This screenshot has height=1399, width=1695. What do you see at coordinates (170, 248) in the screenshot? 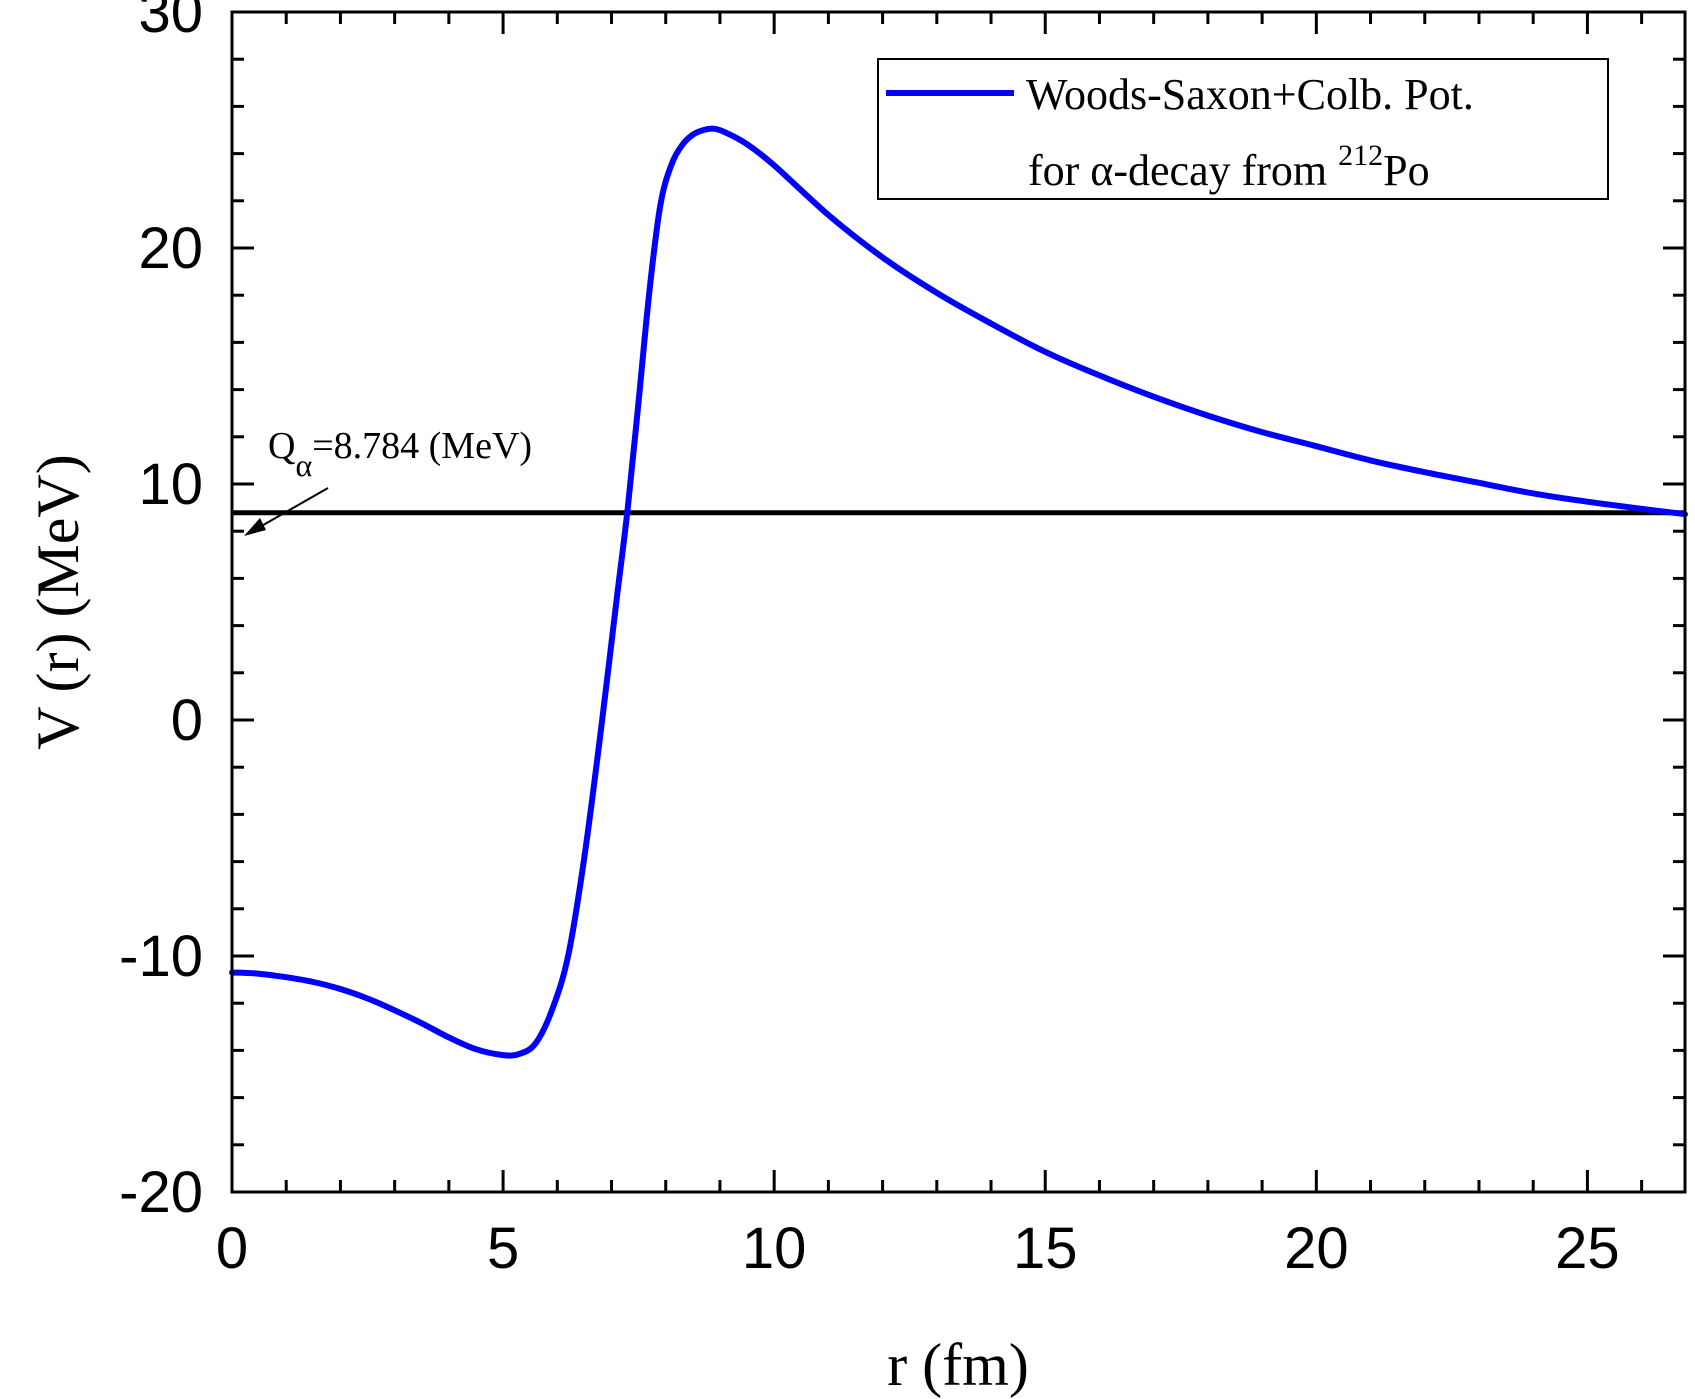
I see `y-tick-label: 20` at bounding box center [170, 248].